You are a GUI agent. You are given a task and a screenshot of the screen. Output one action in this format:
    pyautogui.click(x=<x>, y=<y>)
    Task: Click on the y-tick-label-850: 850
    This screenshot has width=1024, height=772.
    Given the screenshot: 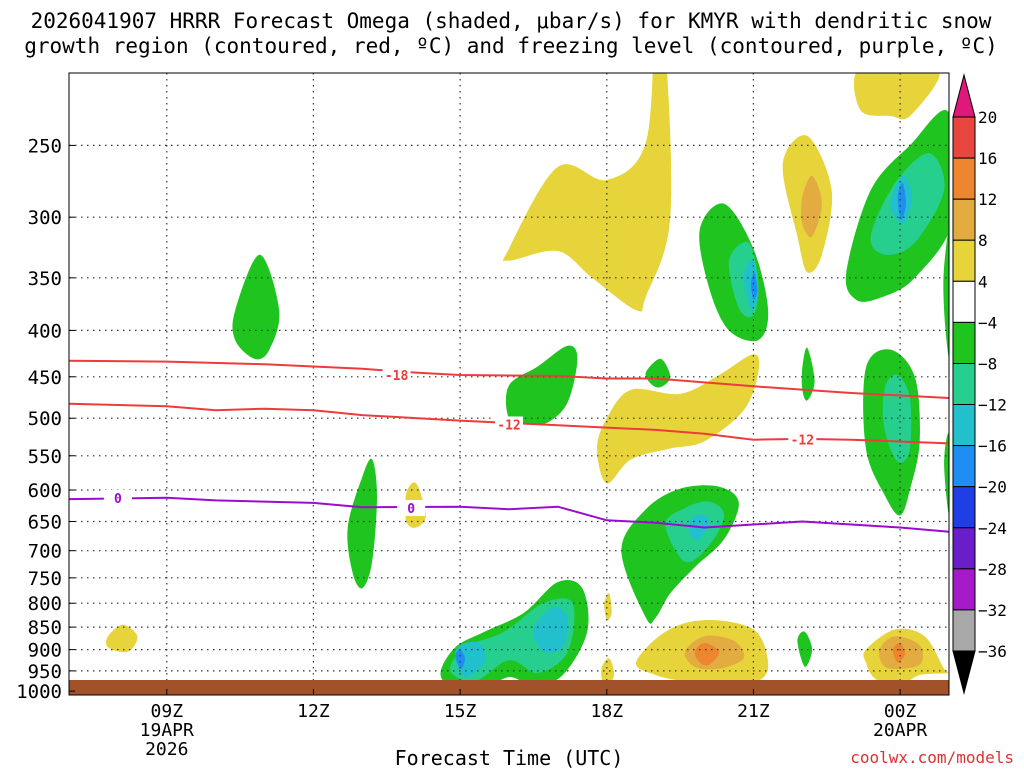 What is the action you would take?
    pyautogui.click(x=45, y=628)
    